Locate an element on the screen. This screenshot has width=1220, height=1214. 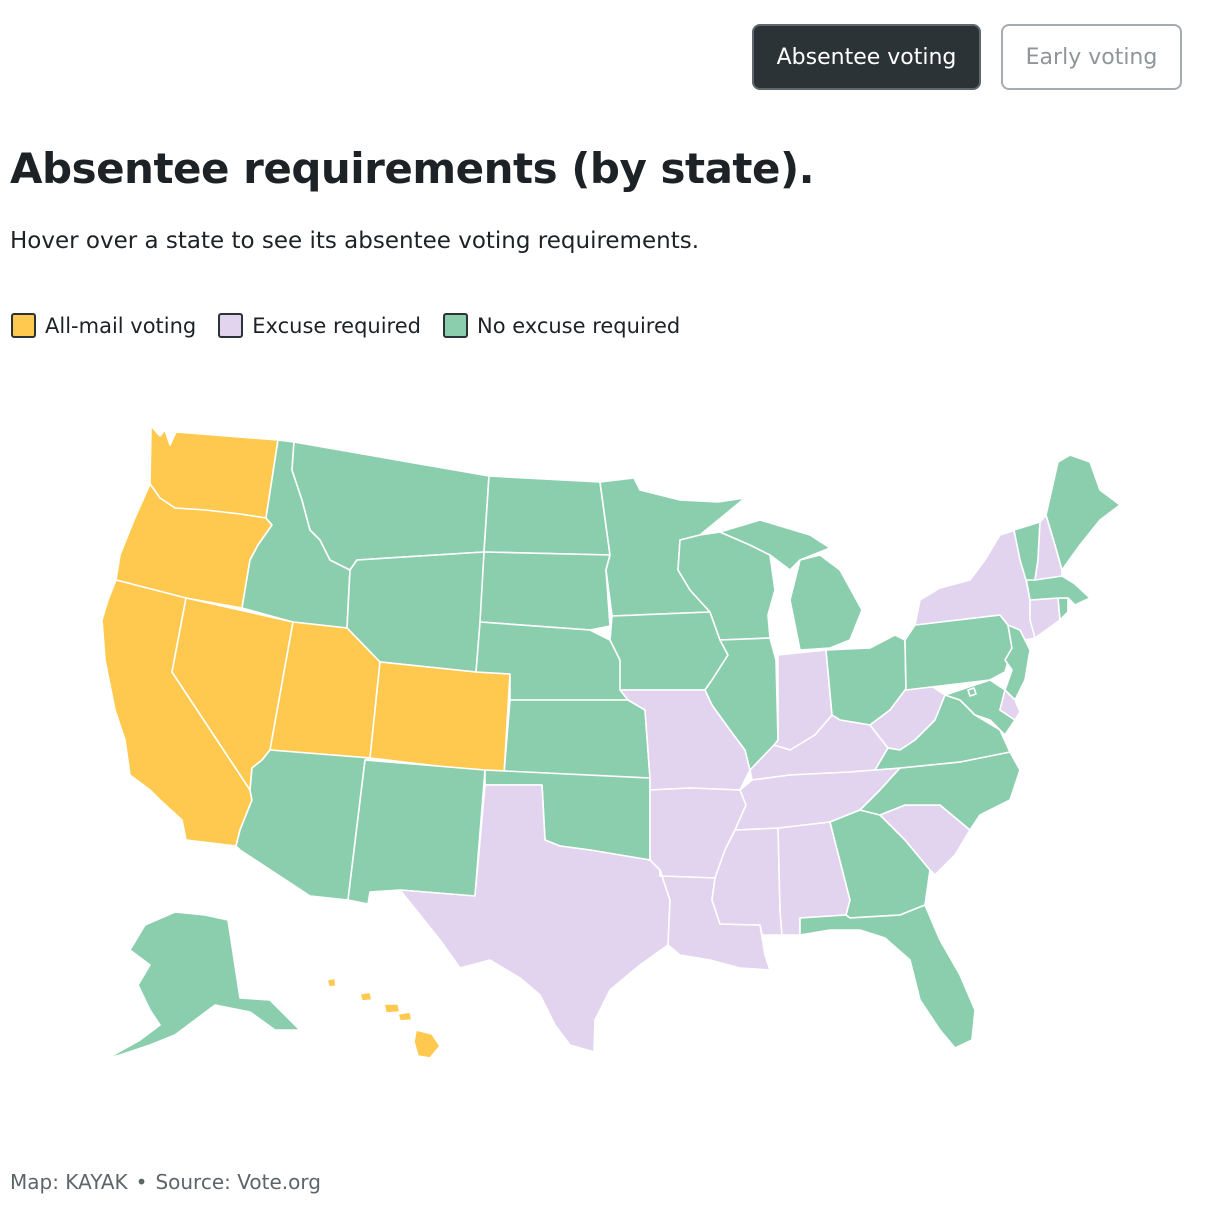
legend-label-no-excuse-required: No excuse required is located at coordinates (578, 325).